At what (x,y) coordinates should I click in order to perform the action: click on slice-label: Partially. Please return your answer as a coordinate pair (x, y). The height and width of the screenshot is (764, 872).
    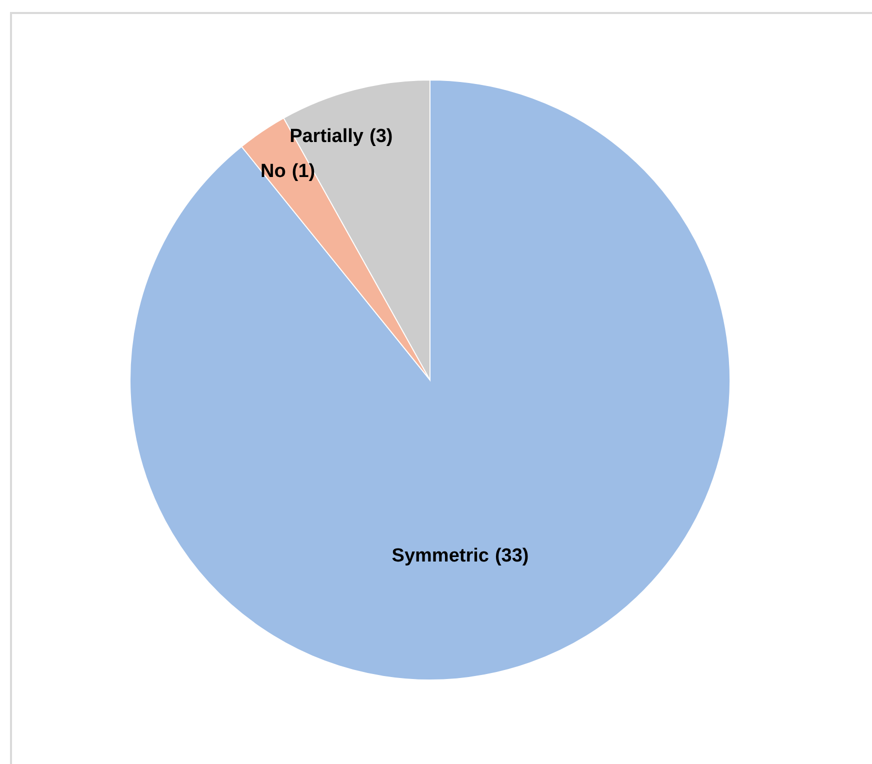
    Looking at the image, I should click on (327, 137).